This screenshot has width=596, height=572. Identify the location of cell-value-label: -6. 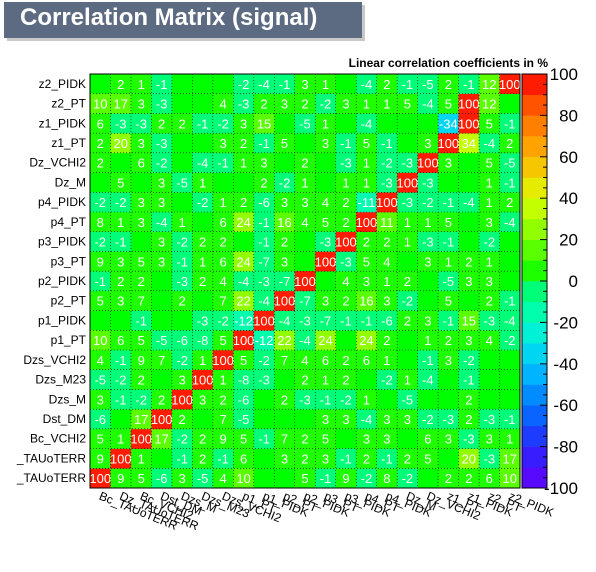
(244, 399).